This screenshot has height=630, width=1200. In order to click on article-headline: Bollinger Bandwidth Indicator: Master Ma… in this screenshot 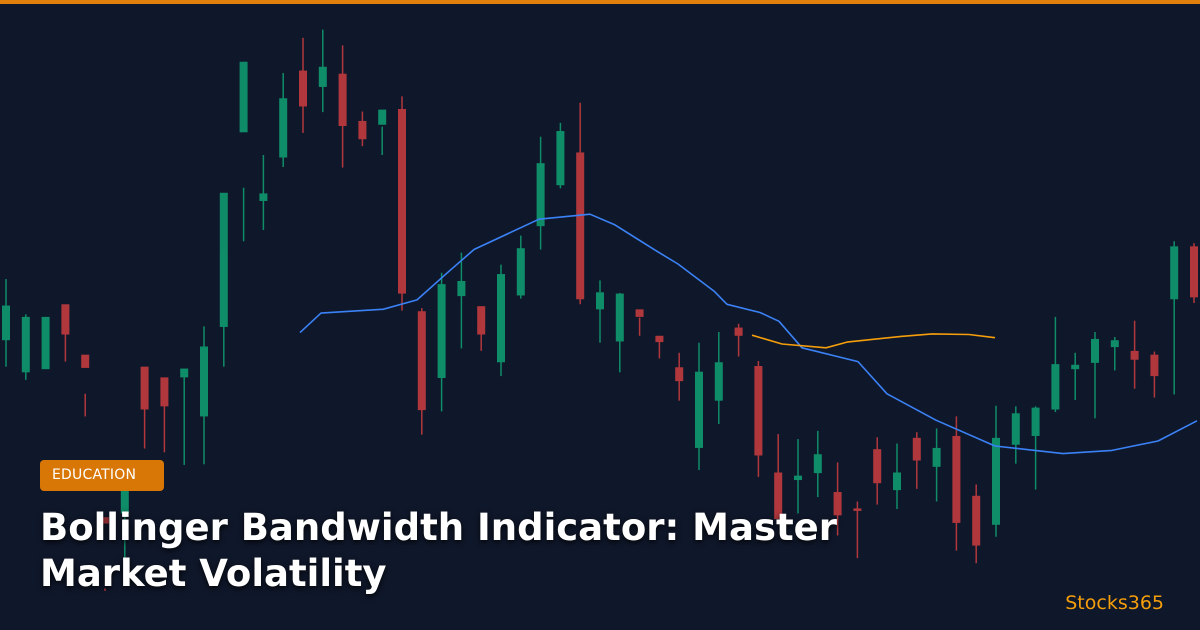, I will do `click(439, 550)`.